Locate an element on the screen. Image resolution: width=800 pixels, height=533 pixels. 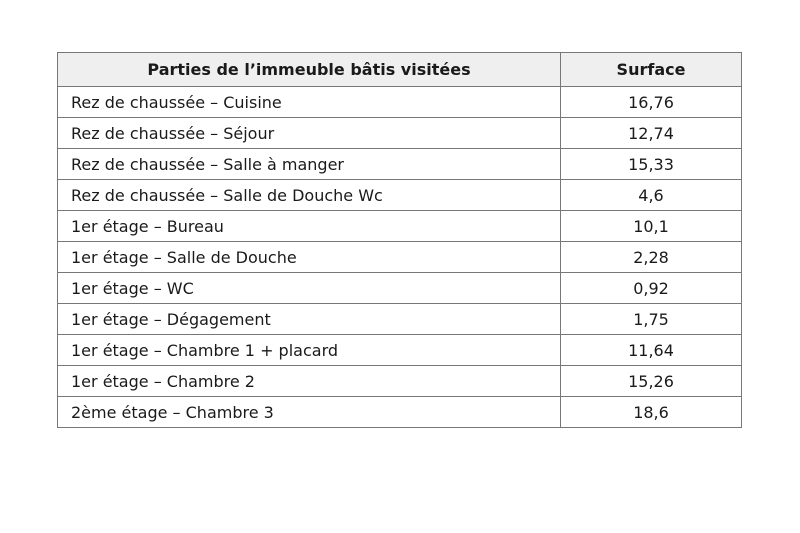
table-row: Rez de chaussée – Salle à manger 15,33 is located at coordinates (399, 164).